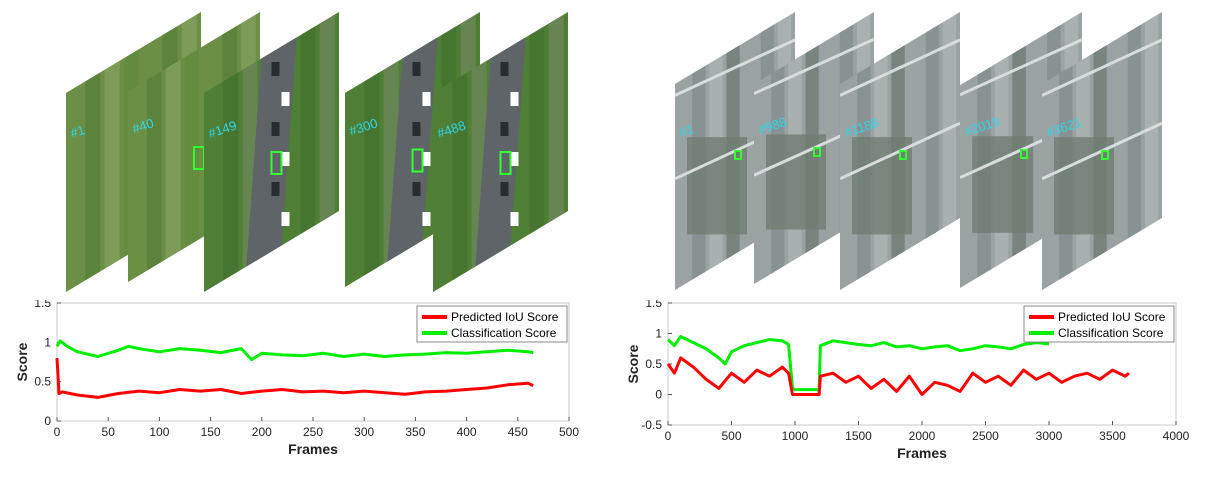  I want to click on x-tick-label: 1500, so click(858, 436).